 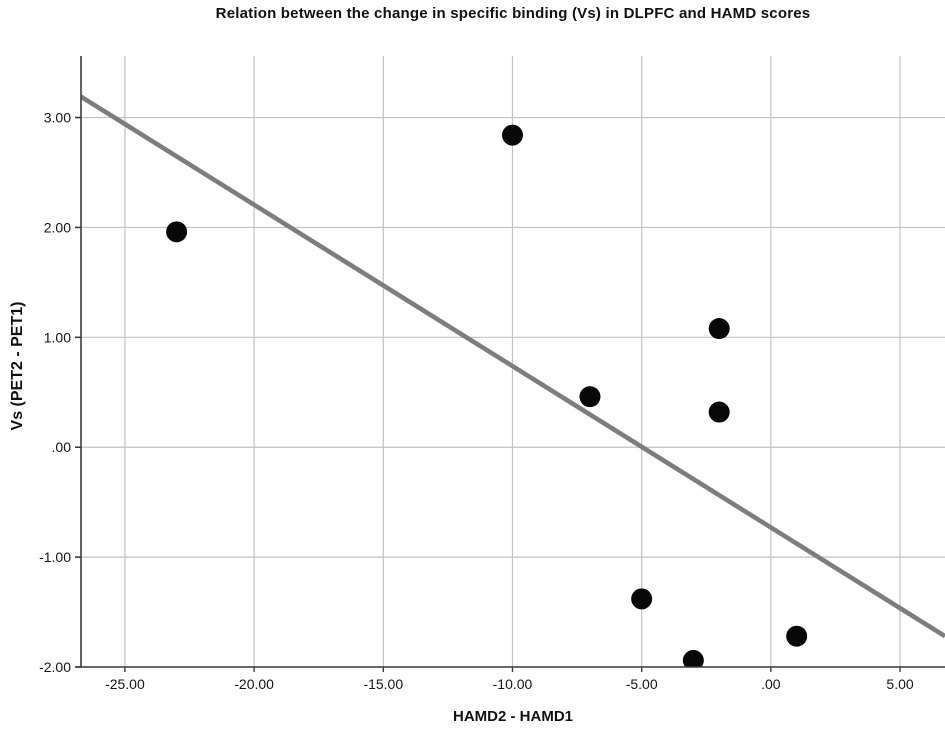 I want to click on x-tick-label: 5.00, so click(x=899, y=684).